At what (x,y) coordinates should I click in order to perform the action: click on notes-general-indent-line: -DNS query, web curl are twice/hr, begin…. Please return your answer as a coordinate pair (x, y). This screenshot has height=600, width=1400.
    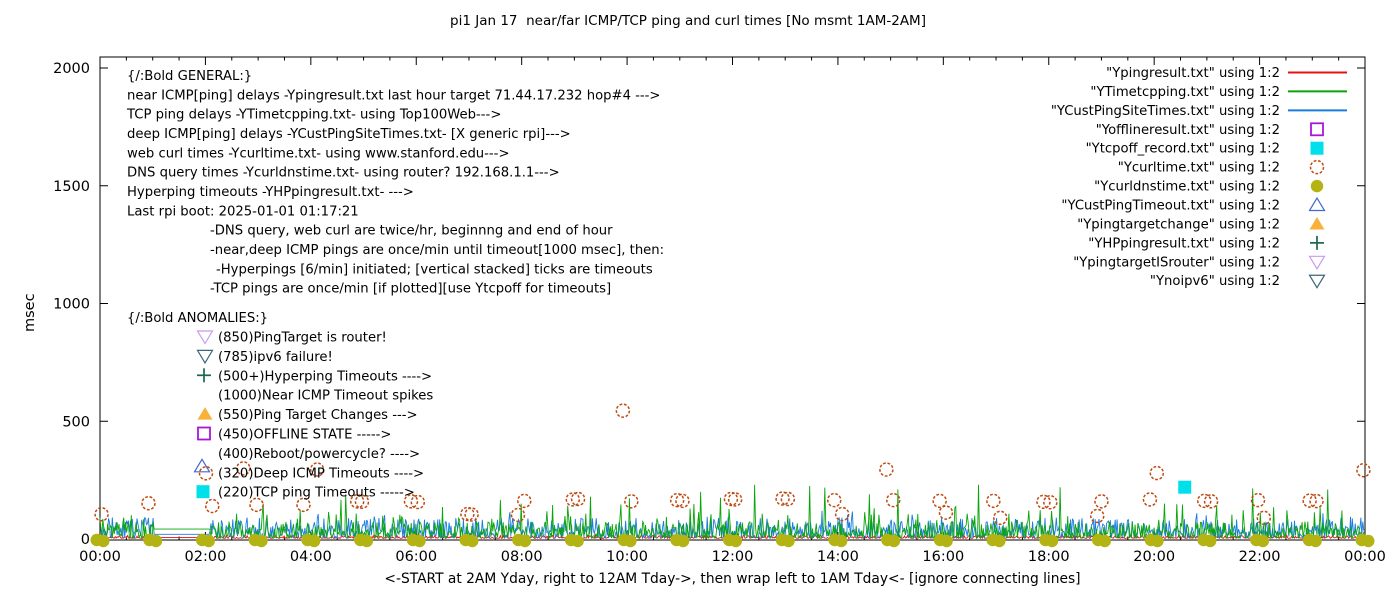
    Looking at the image, I should click on (411, 231).